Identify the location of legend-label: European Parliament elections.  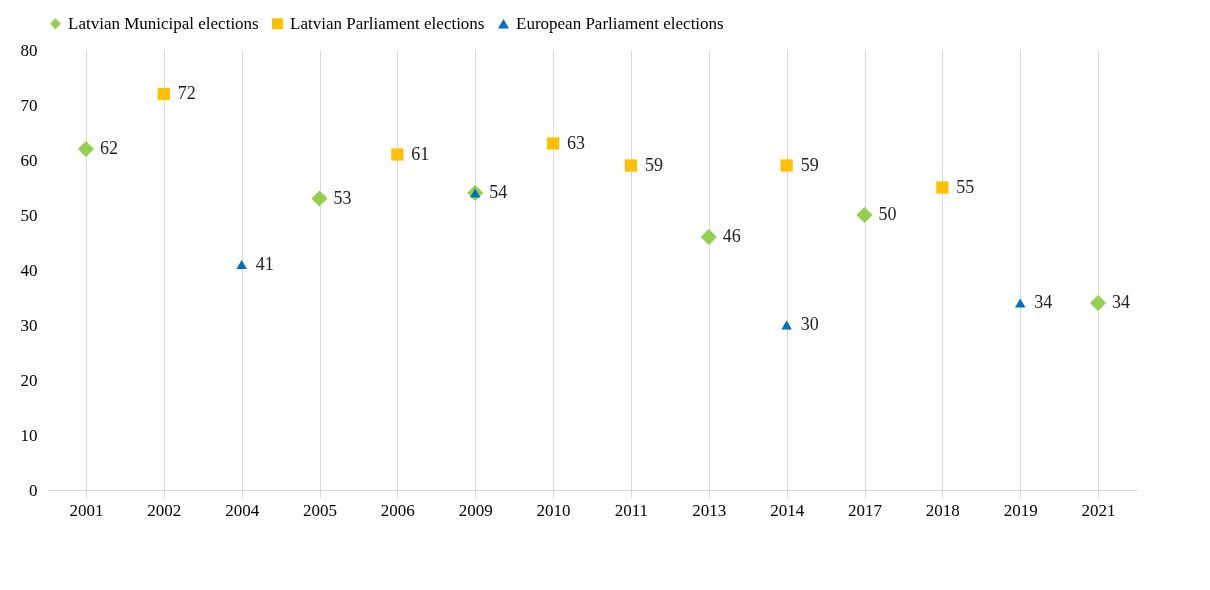
(620, 23).